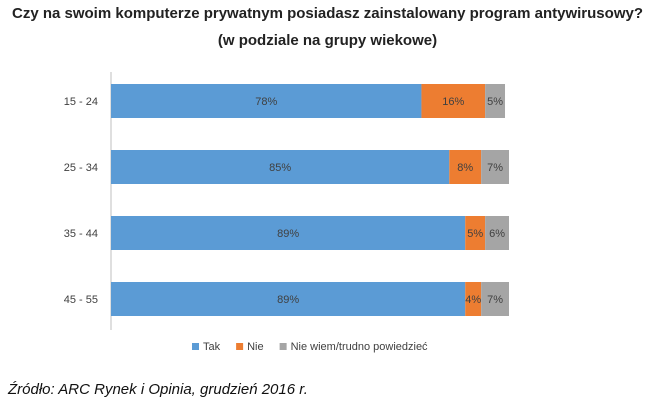 This screenshot has width=655, height=408. I want to click on data-label-nie-wiem-trudno-powiedzie-45-55: 7%, so click(495, 300).